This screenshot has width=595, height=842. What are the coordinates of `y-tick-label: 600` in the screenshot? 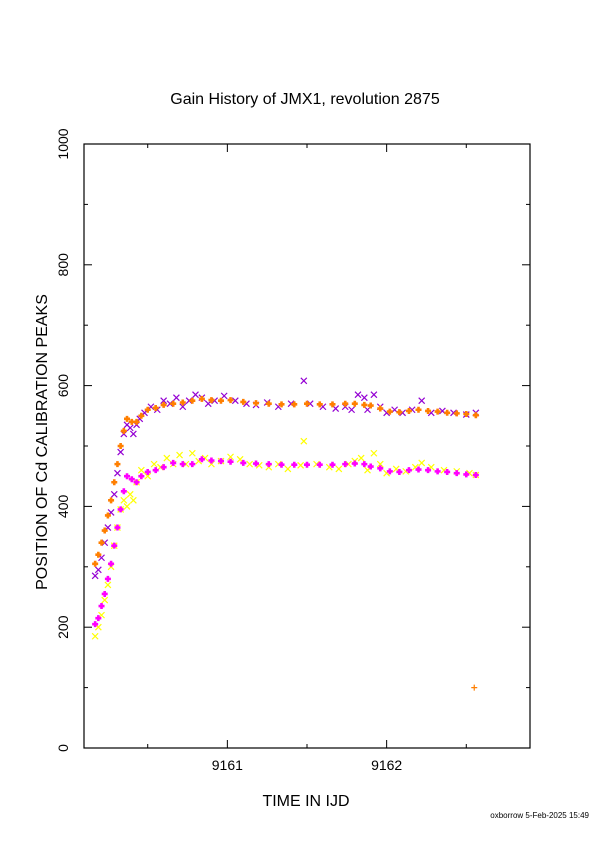 It's located at (63, 386).